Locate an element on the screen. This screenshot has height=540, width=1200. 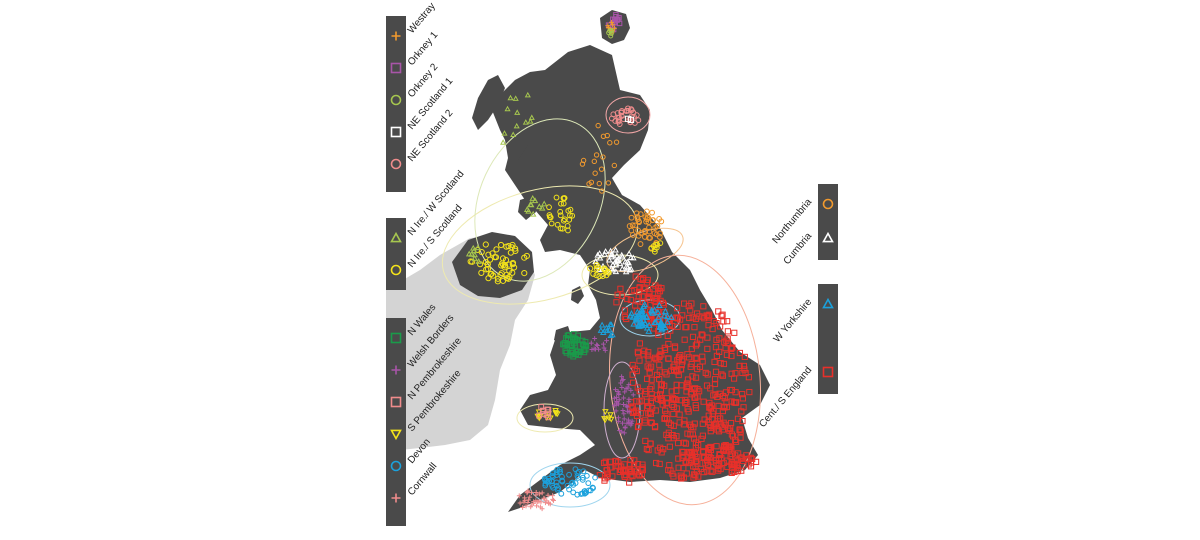
legend-marker-cent_s_england is located at coordinates (828, 372).